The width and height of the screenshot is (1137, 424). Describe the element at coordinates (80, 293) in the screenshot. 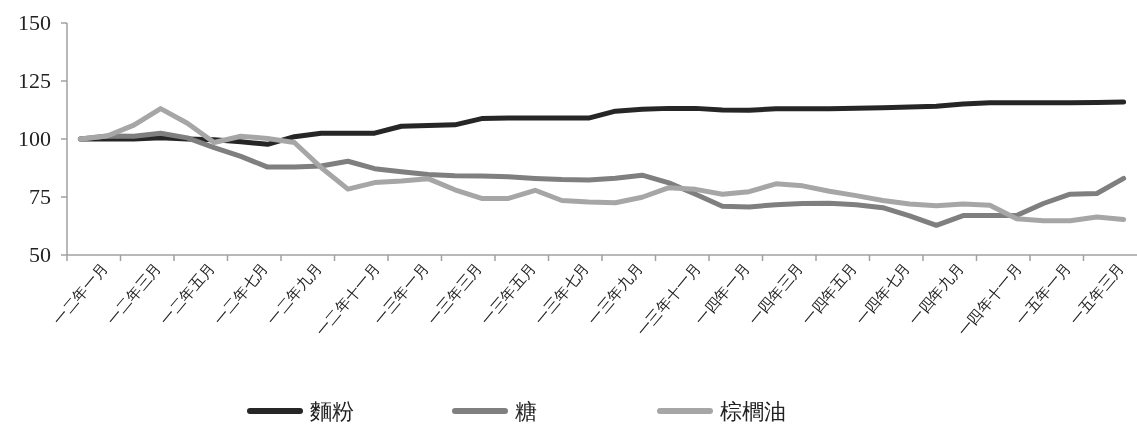

I see `x-tick-label: 一二年一月` at that location.